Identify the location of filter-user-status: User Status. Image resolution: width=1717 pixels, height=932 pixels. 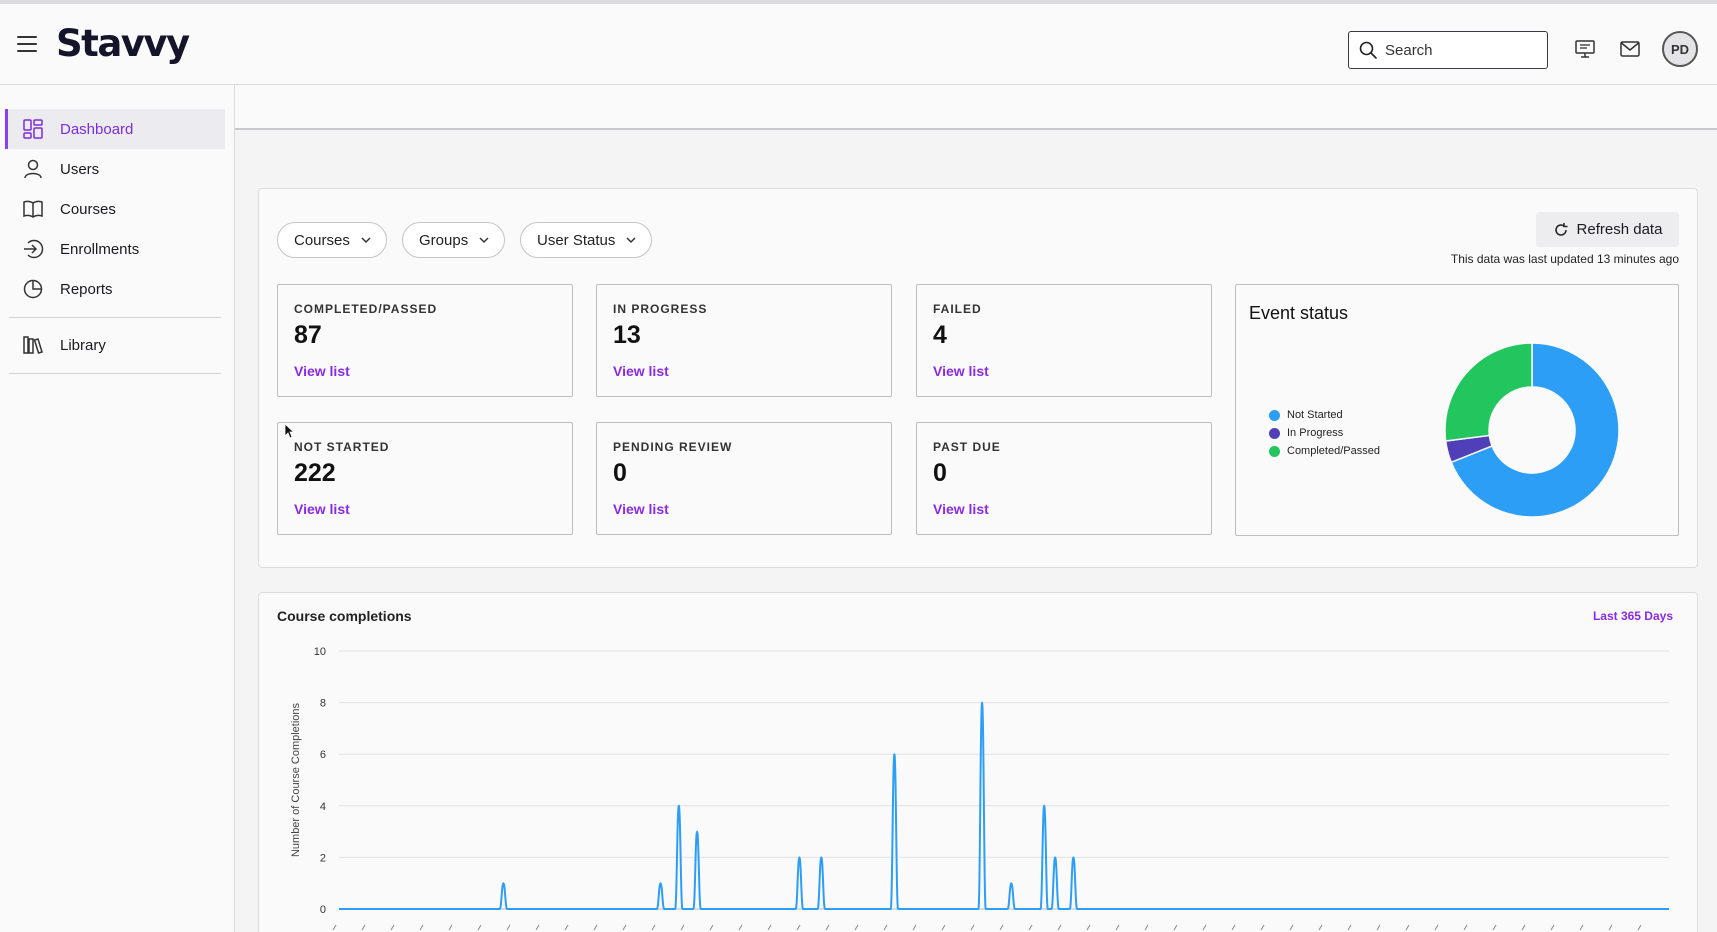
(586, 240).